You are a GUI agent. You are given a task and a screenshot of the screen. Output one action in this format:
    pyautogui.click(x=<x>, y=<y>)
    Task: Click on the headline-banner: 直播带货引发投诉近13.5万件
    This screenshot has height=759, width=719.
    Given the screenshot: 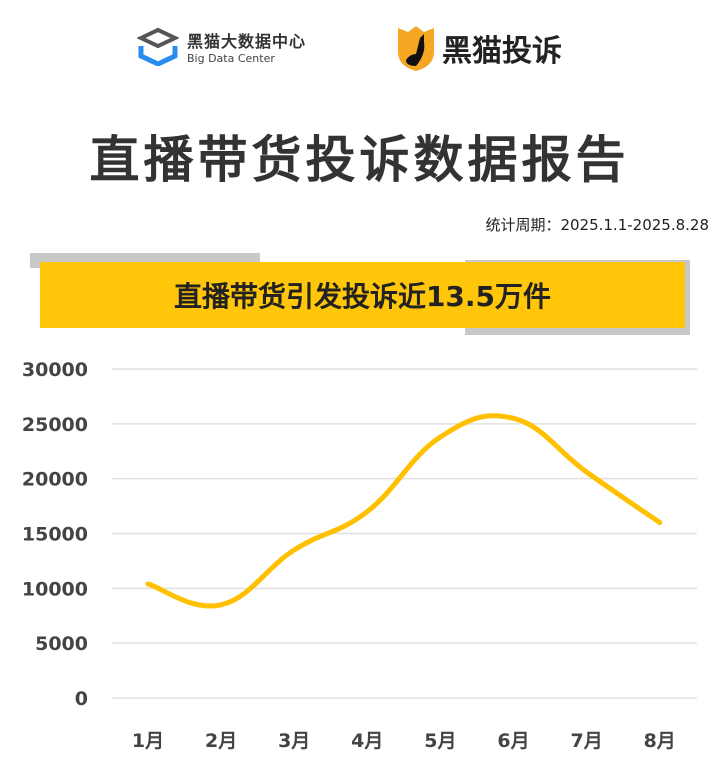 What is the action you would take?
    pyautogui.click(x=362, y=295)
    